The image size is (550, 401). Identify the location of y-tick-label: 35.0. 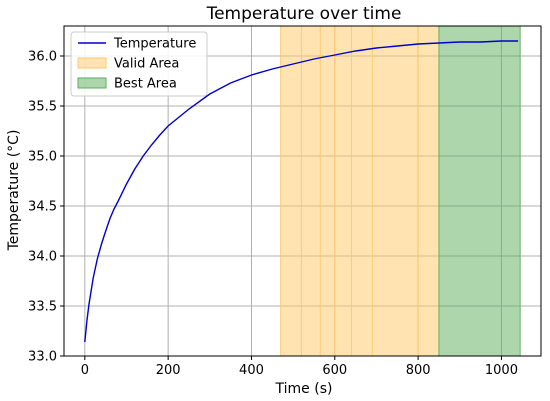
(42, 157).